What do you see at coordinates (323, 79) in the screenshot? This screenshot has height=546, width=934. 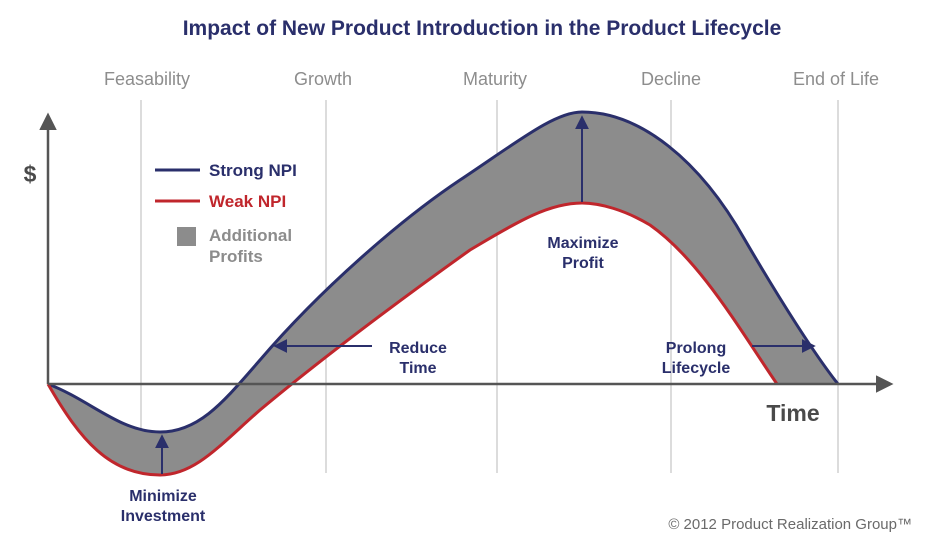 I see `phase-label-growth: Growth` at bounding box center [323, 79].